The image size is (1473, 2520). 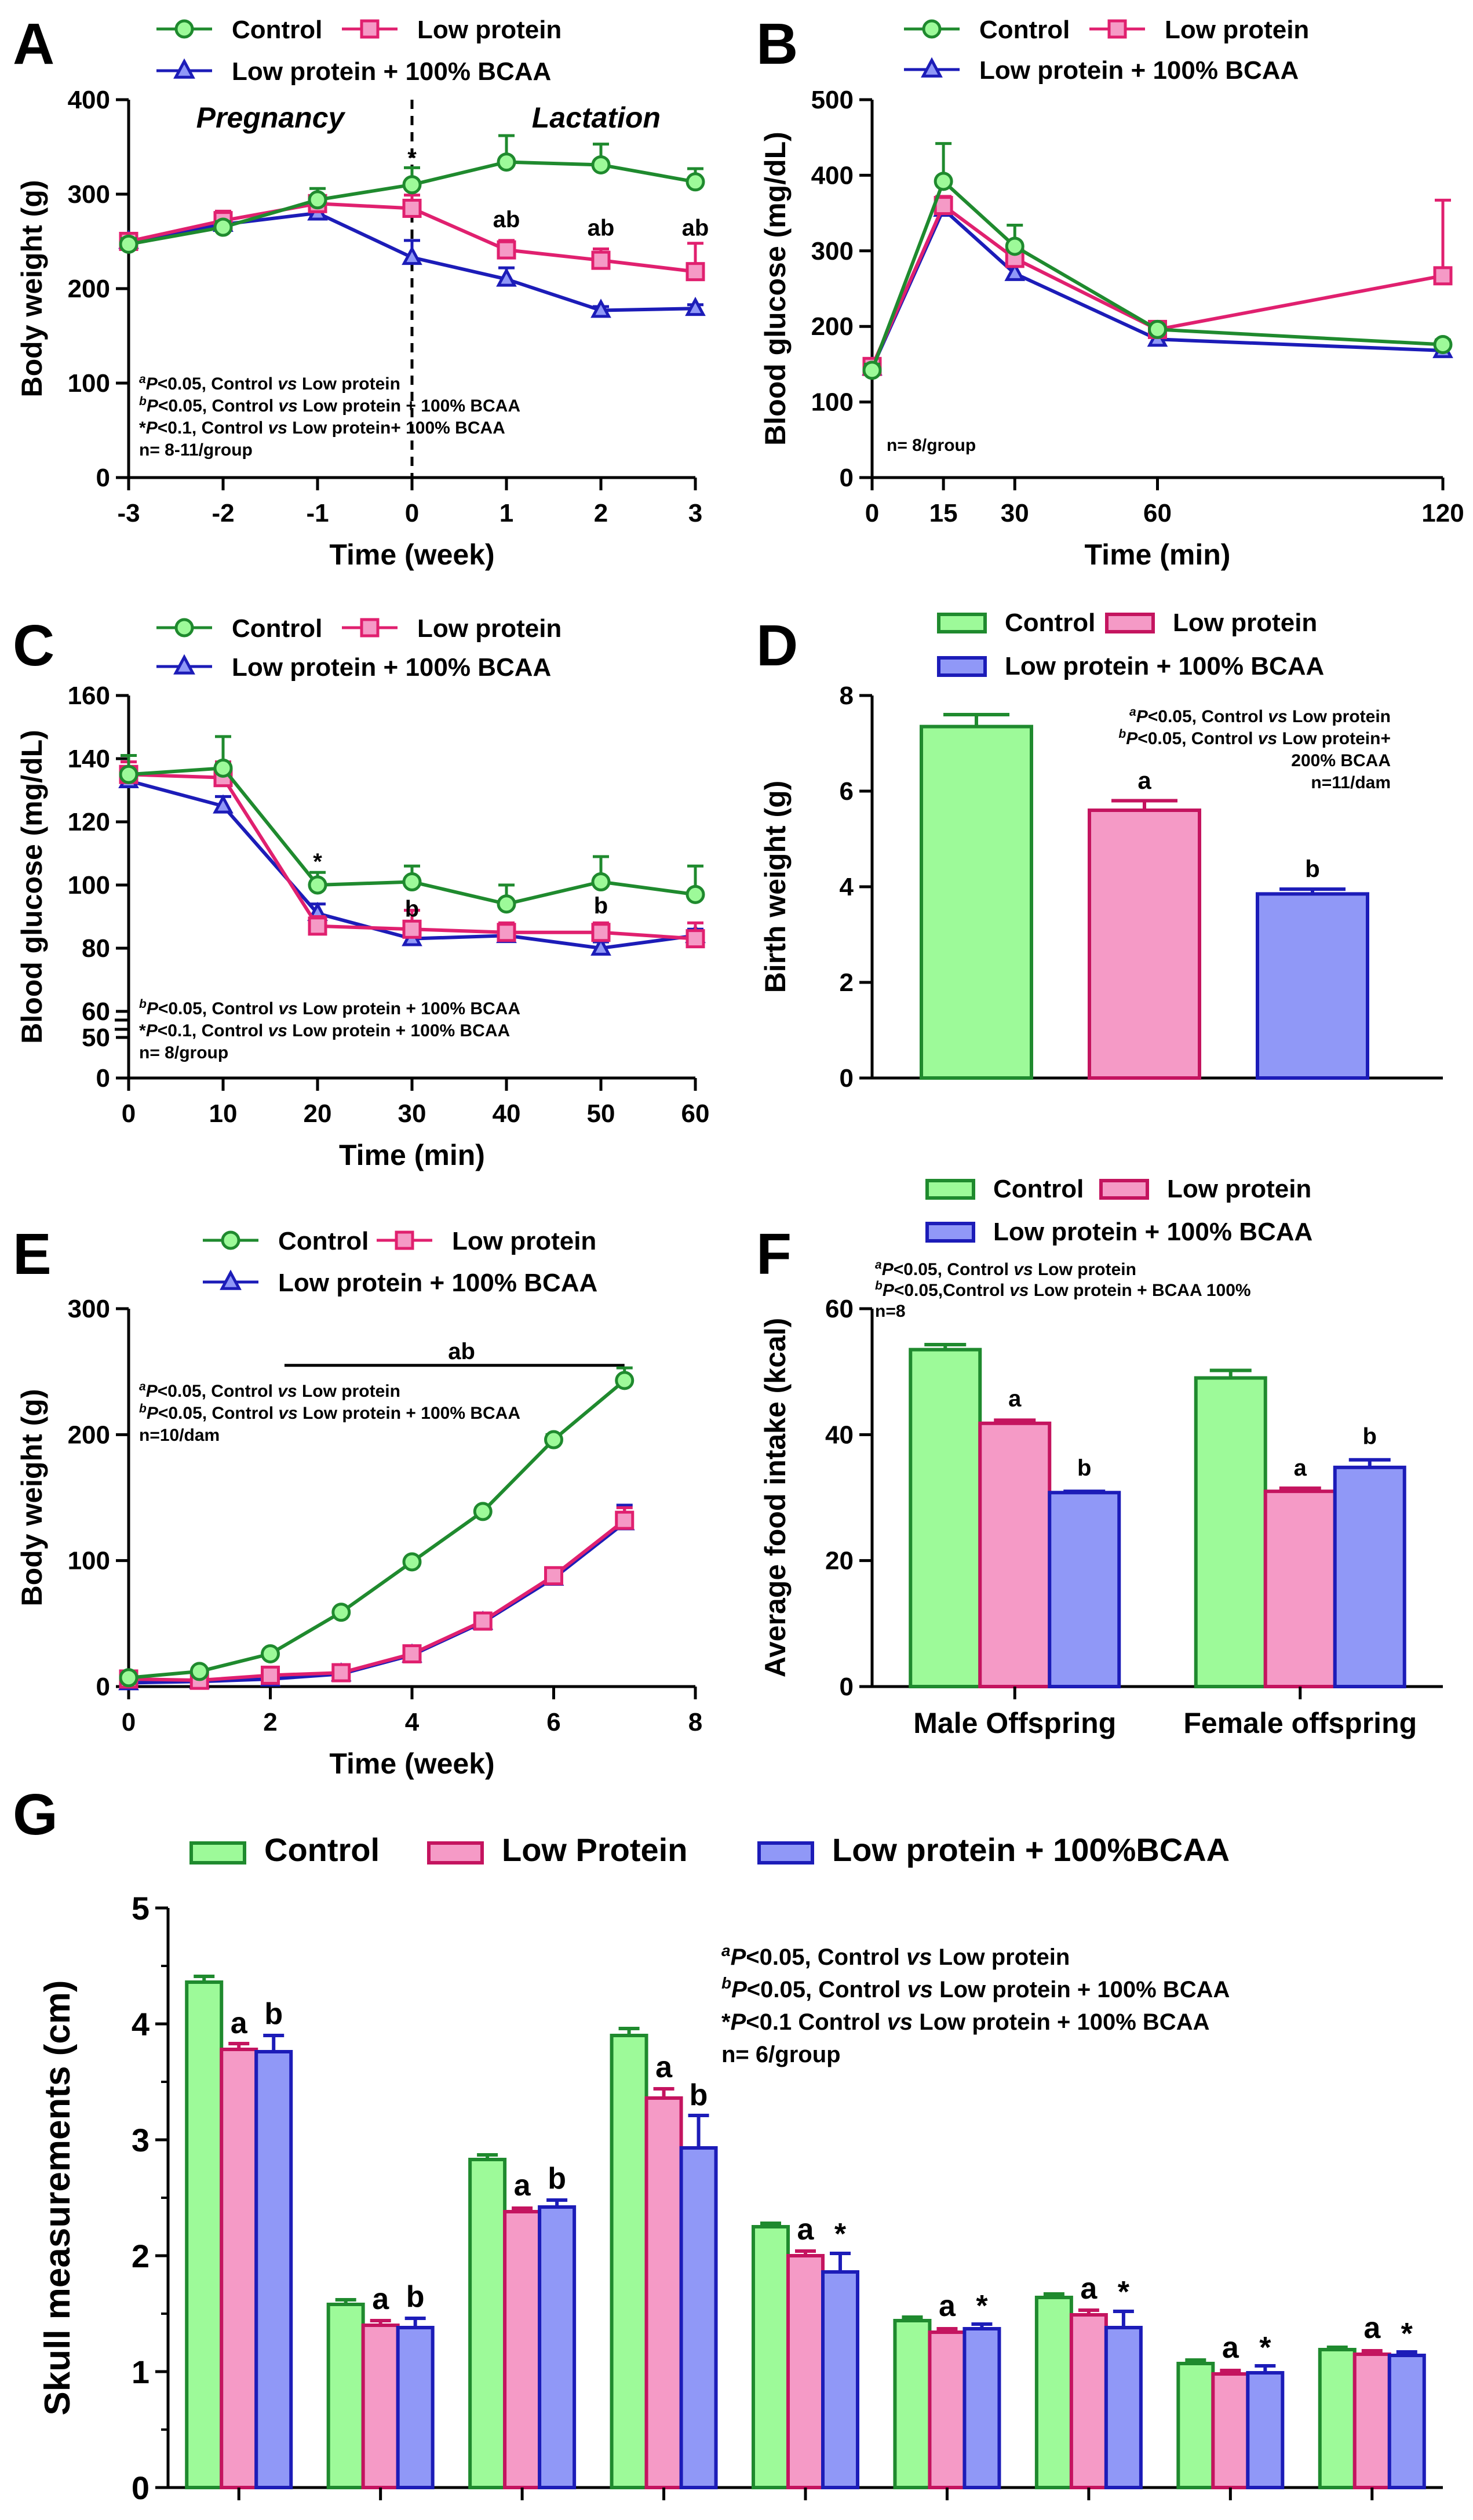 I want to click on bar-group-fh: FH a *, so click(x=1230, y=2425).